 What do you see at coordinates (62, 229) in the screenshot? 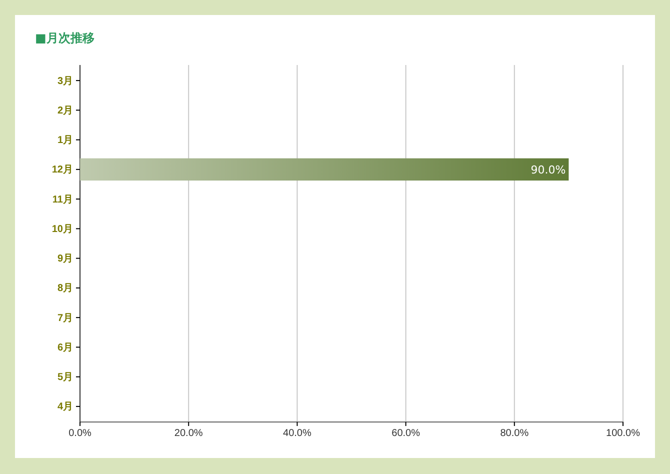
I see `y-tick-label: 10月` at bounding box center [62, 229].